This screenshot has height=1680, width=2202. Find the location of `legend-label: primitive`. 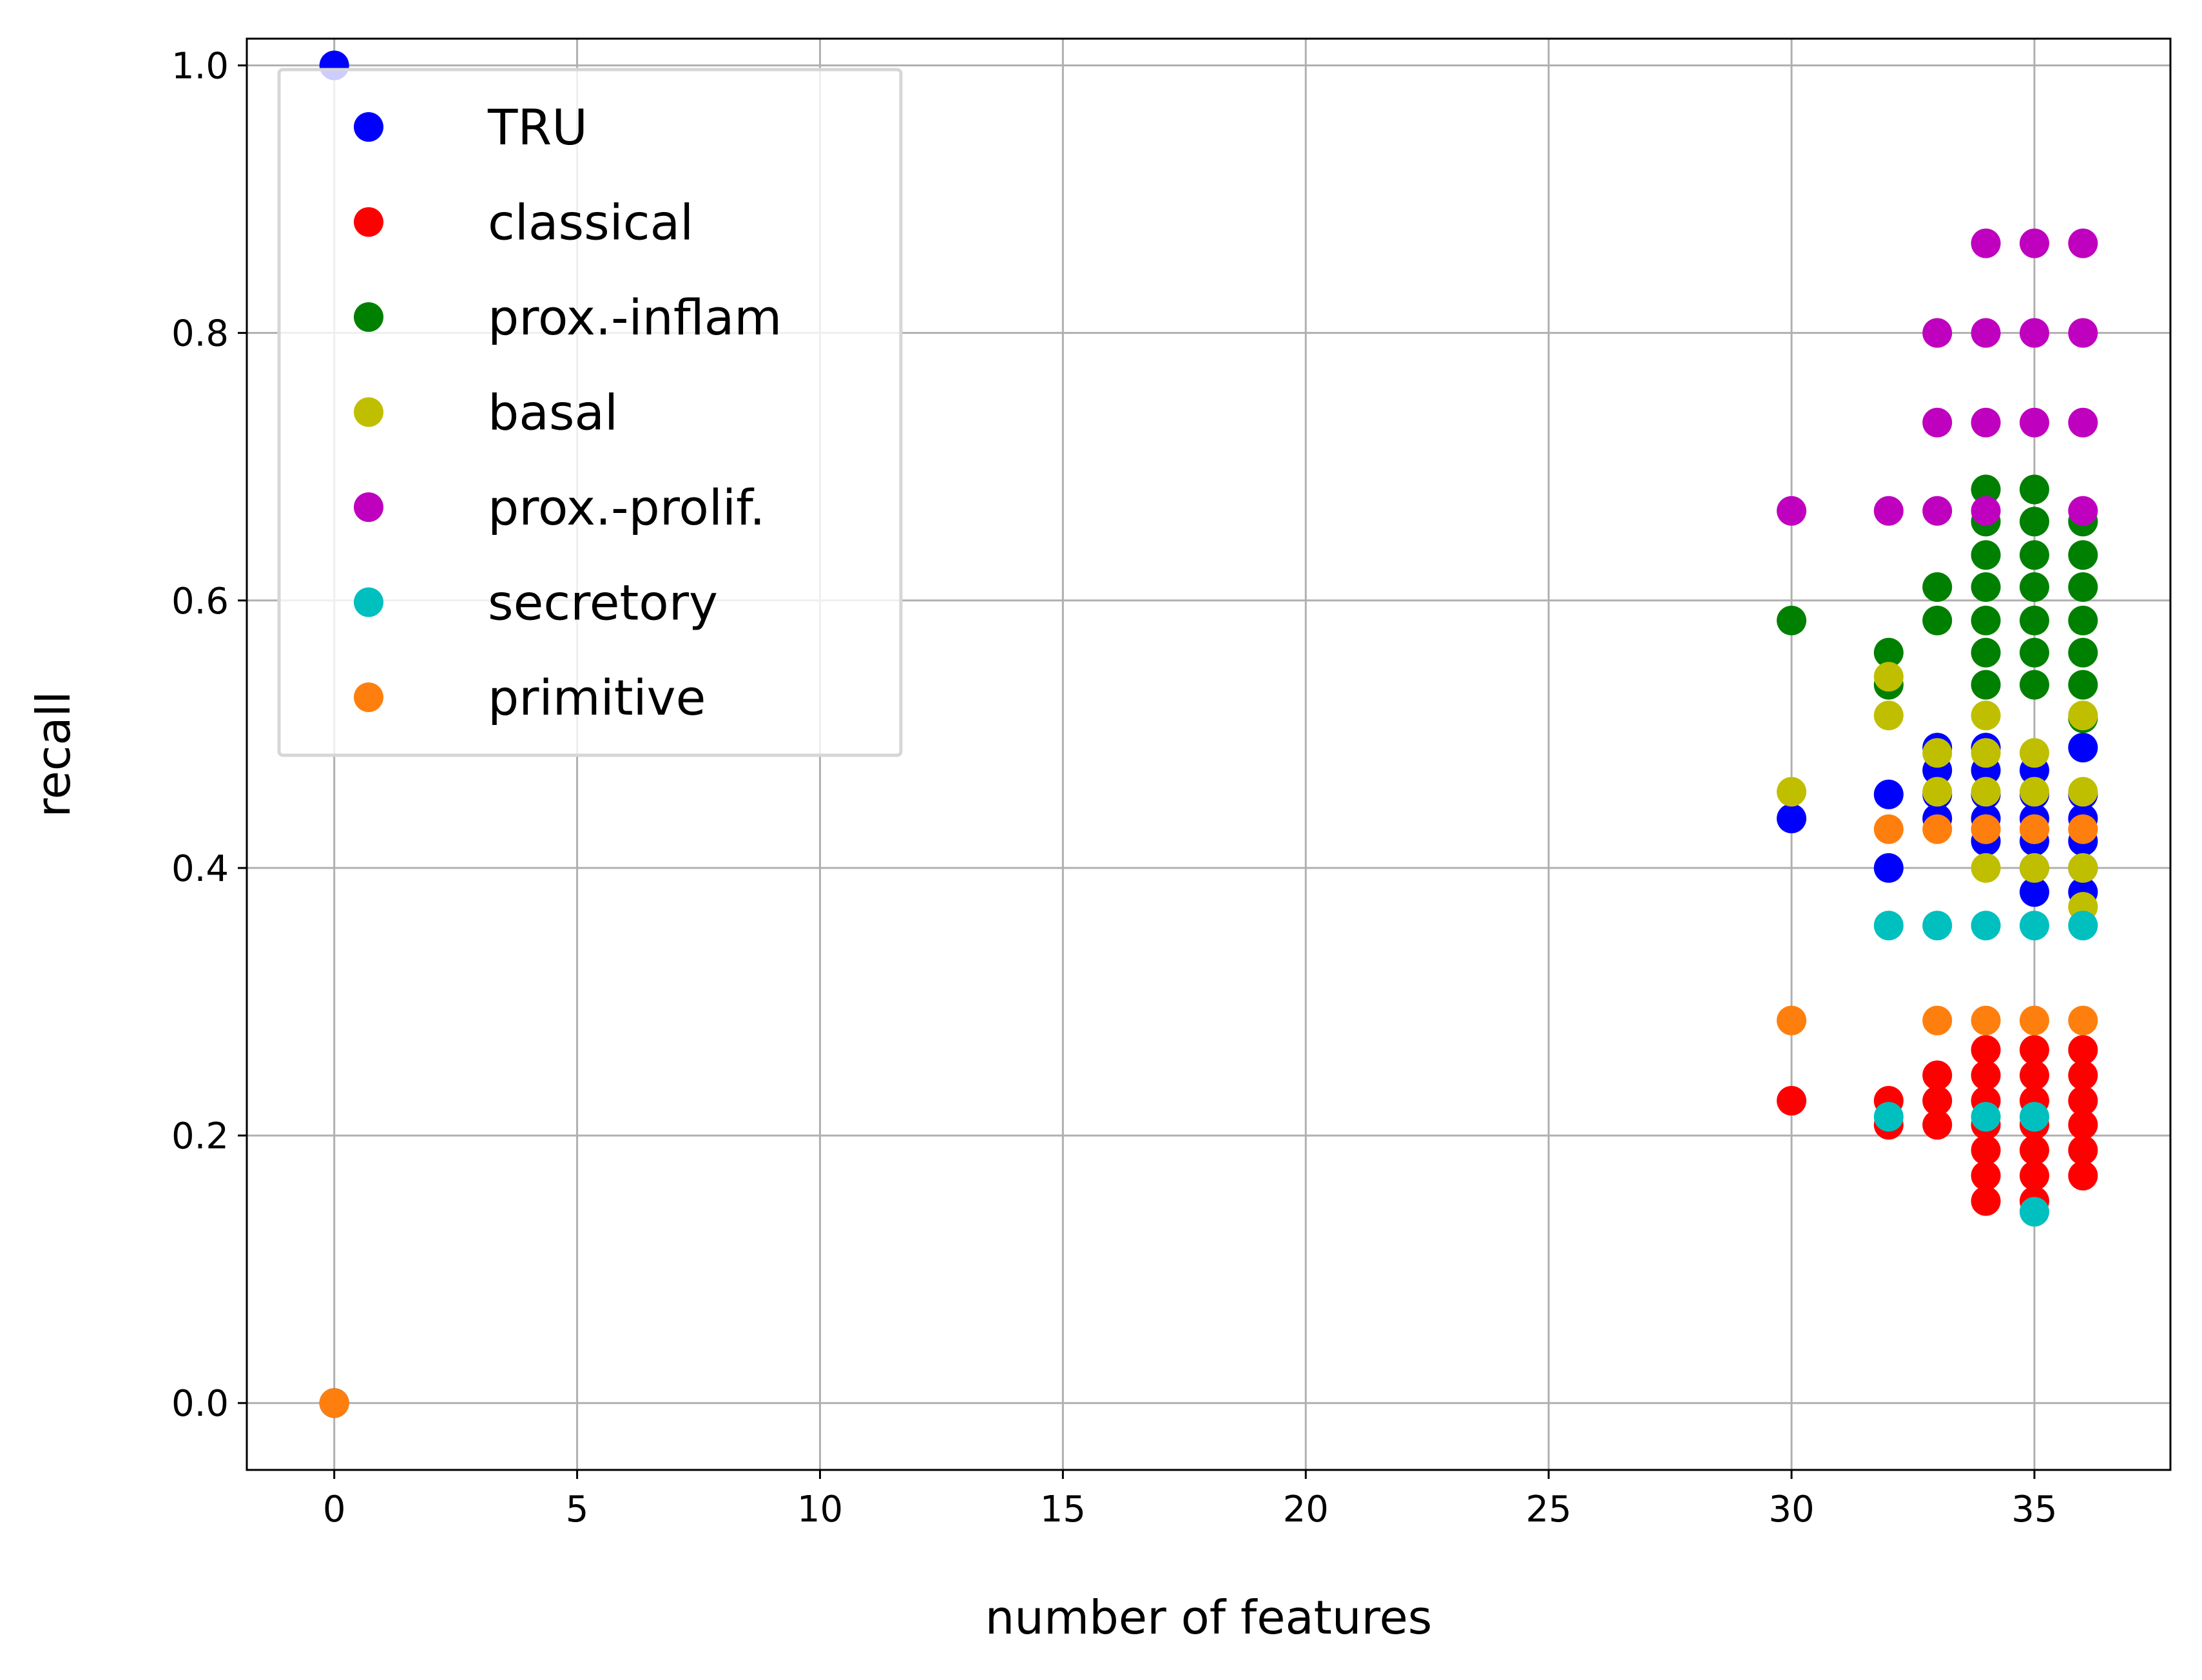

legend-label: primitive is located at coordinates (597, 698).